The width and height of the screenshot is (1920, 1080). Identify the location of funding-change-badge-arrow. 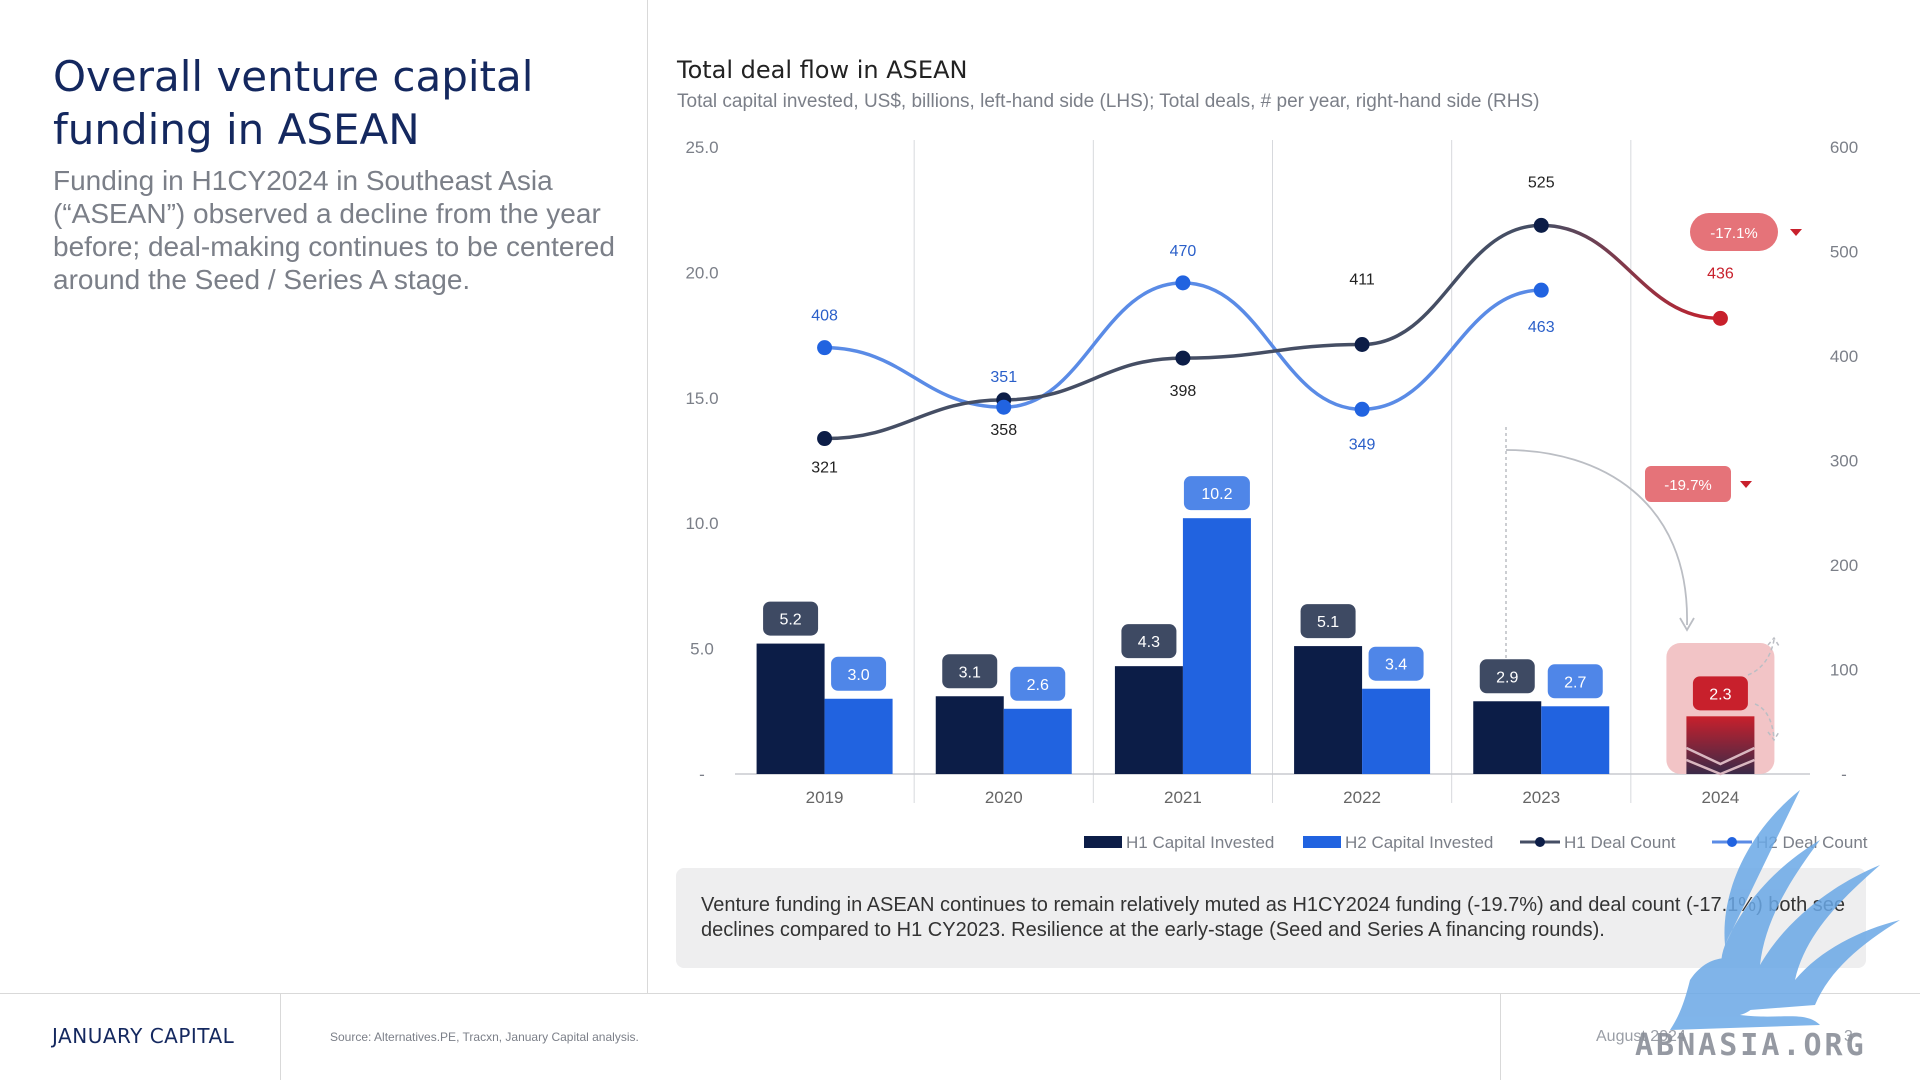
(1746, 484).